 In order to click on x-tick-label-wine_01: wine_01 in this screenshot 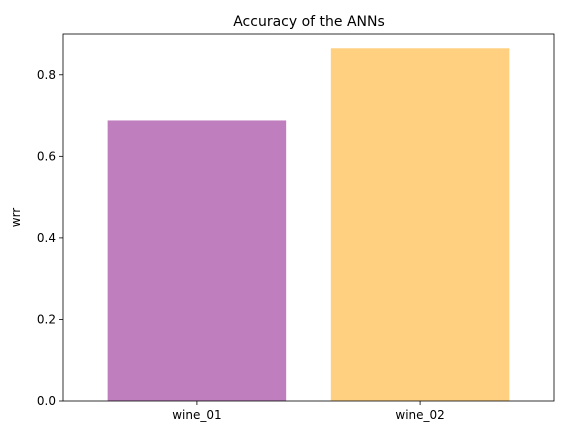, I will do `click(196, 415)`.